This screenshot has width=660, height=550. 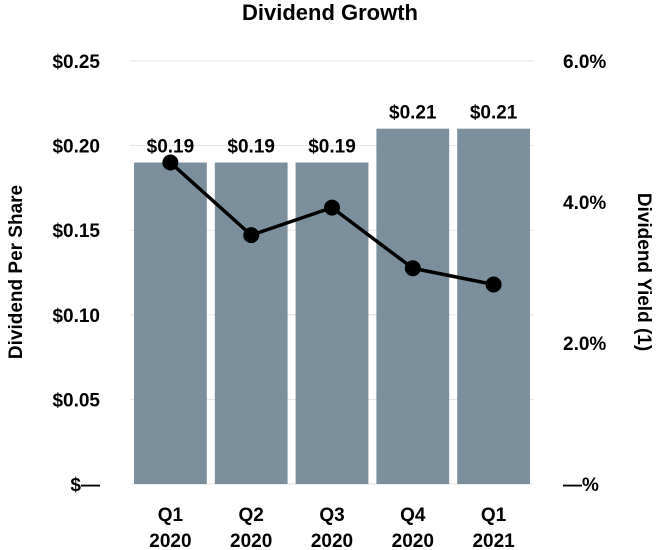 What do you see at coordinates (332, 527) in the screenshot?
I see `category-axis: Q1 2020 Q2 2020 Q3 2020 Q4 2020 Q1 2021` at bounding box center [332, 527].